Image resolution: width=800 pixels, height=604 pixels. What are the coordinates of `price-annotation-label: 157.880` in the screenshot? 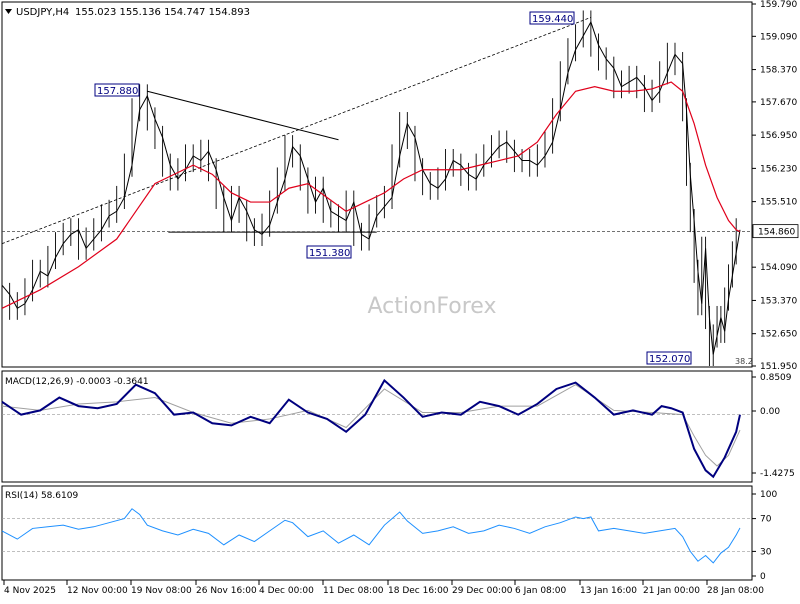 It's located at (117, 91).